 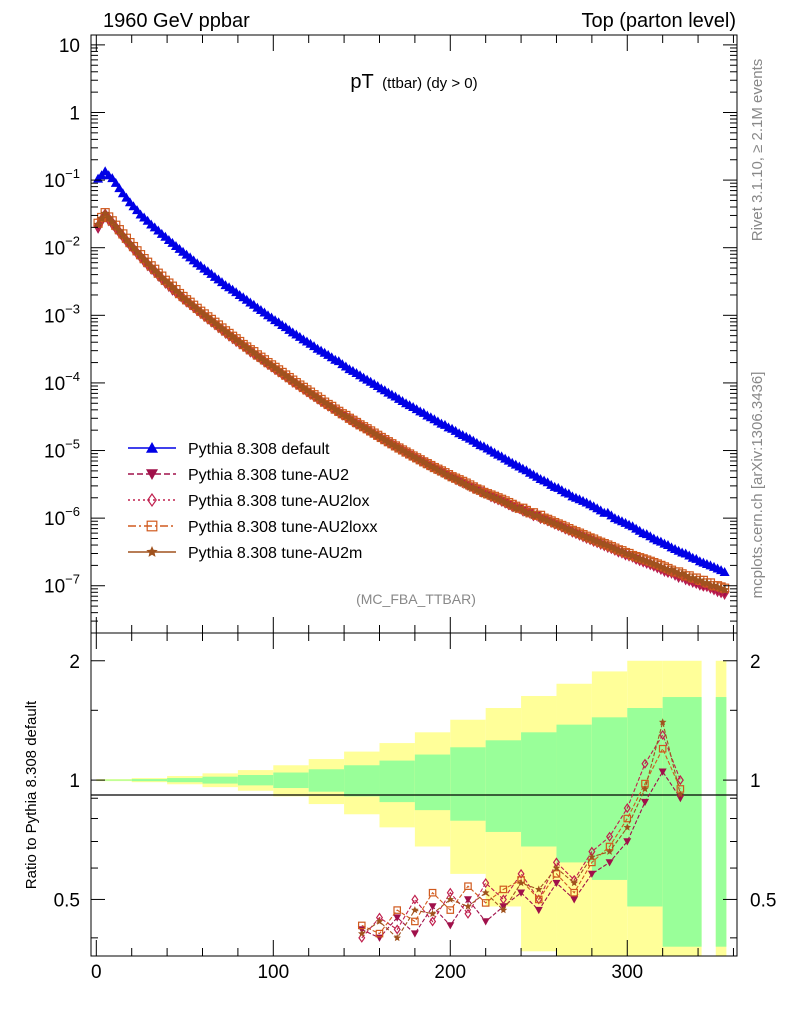 What do you see at coordinates (268, 475) in the screenshot?
I see `legend-label: Pythia 8.308 tune-AU2` at bounding box center [268, 475].